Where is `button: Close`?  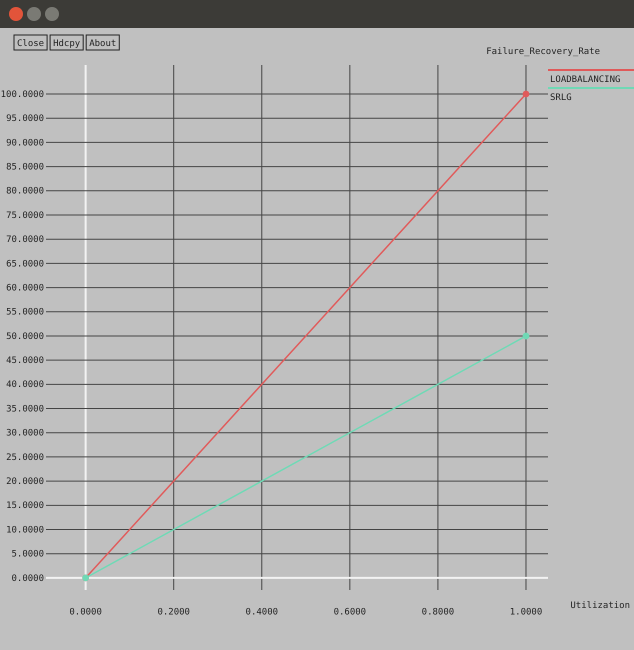 button: Close is located at coordinates (31, 42).